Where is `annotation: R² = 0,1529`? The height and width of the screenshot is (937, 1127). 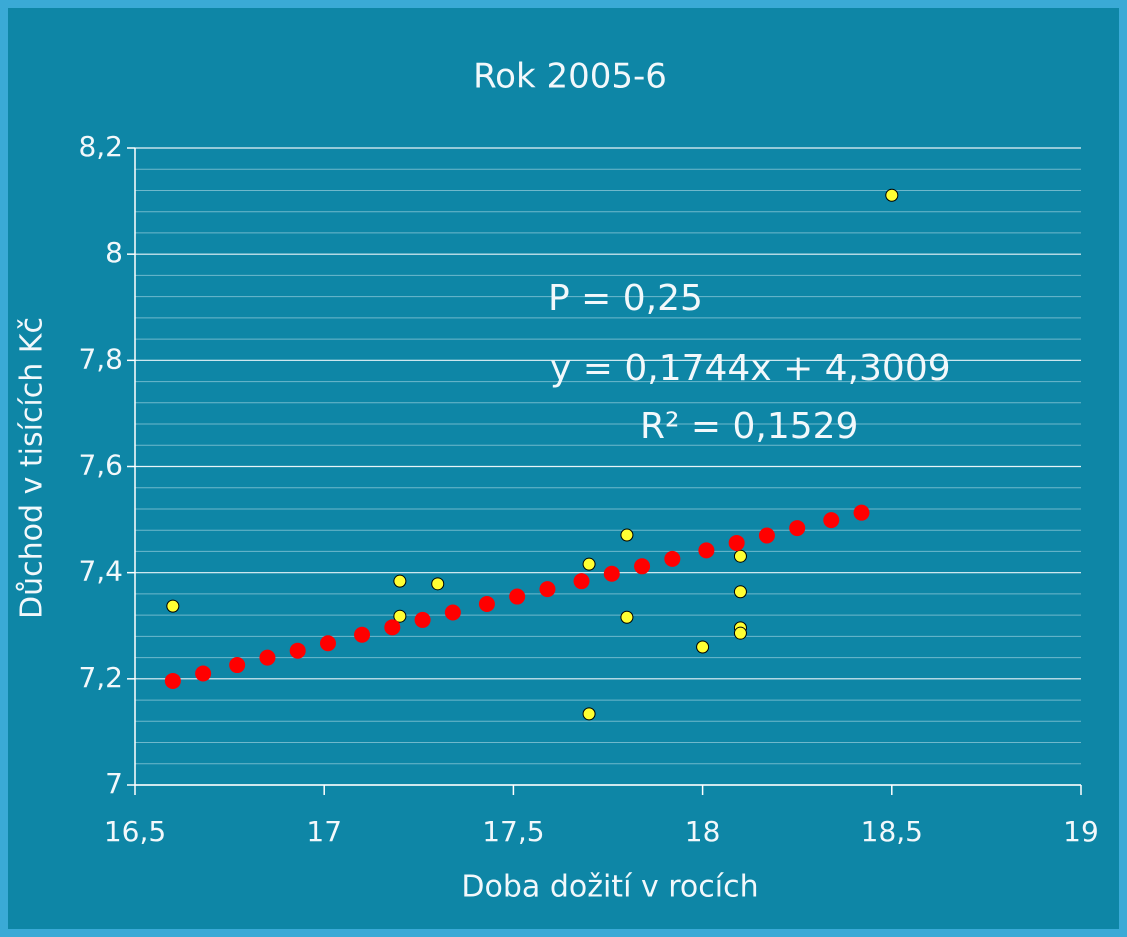 annotation: R² = 0,1529 is located at coordinates (749, 426).